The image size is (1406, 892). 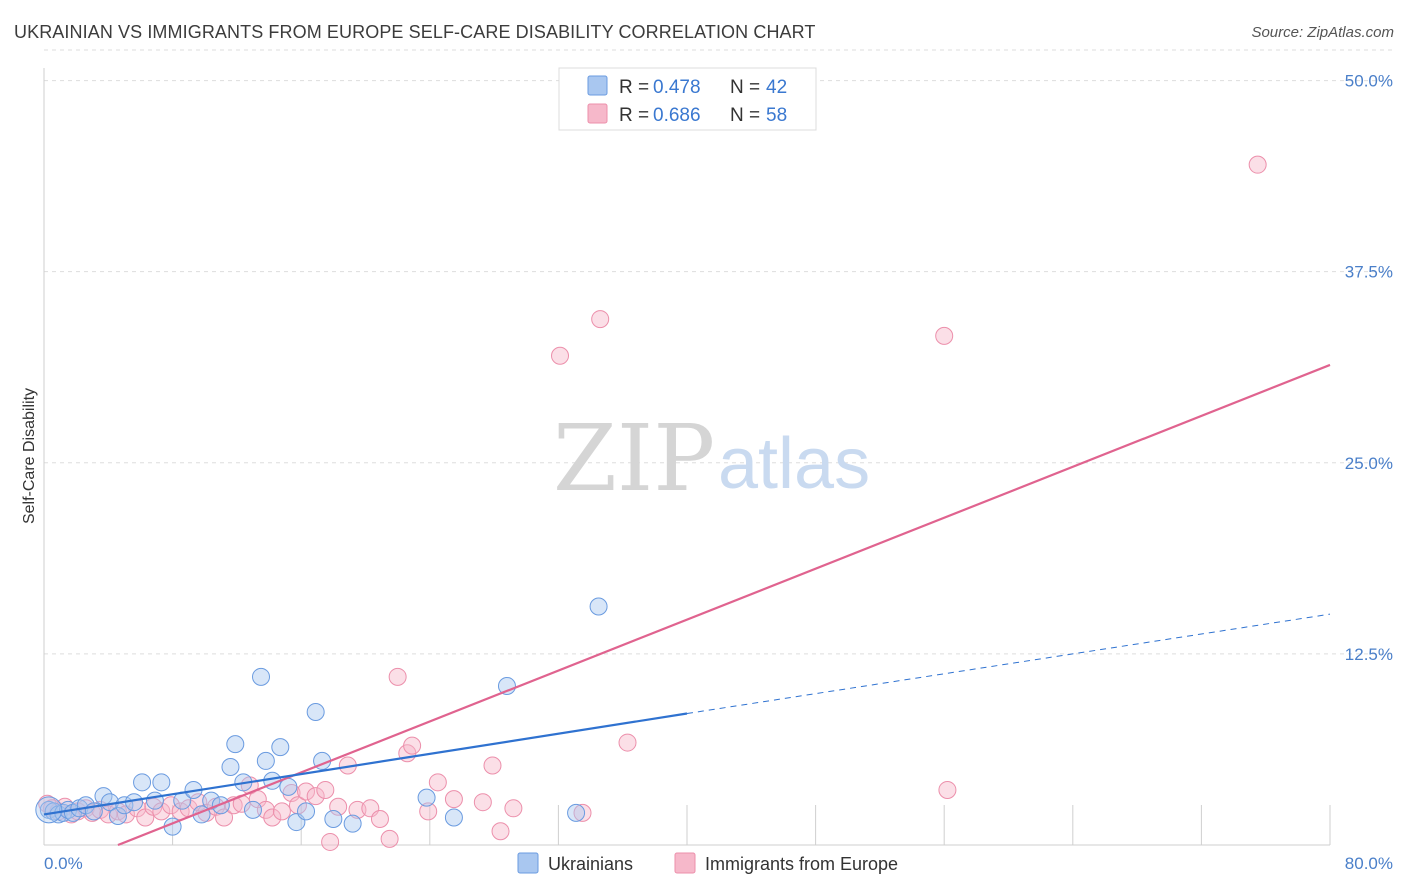 What do you see at coordinates (776, 115) in the screenshot?
I see `legend-n-value-immigrants-from-europe: 58` at bounding box center [776, 115].